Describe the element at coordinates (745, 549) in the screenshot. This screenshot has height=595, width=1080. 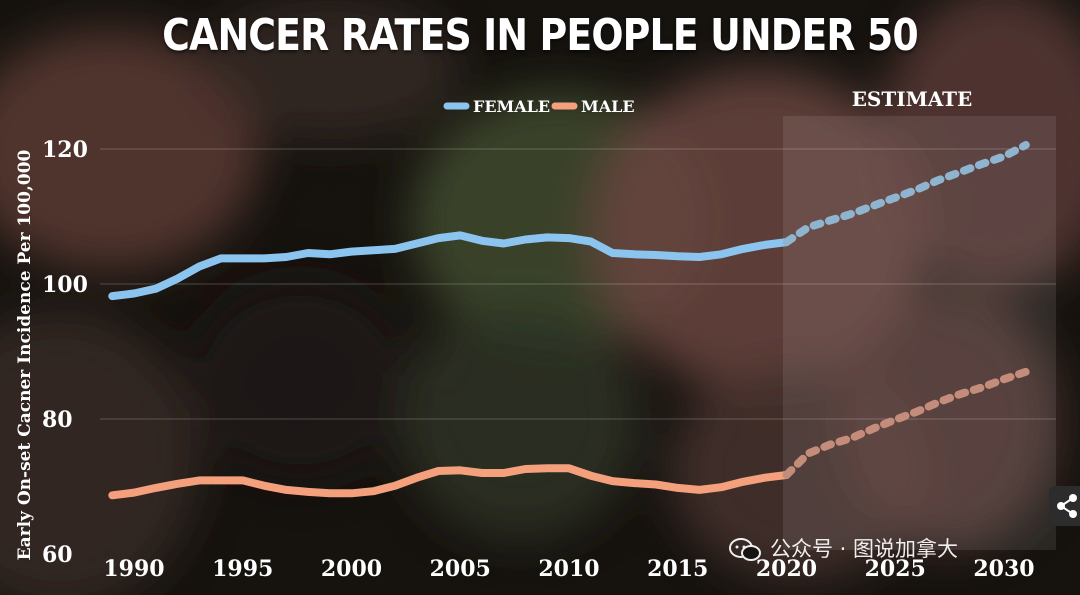
I see `wechat-icon` at that location.